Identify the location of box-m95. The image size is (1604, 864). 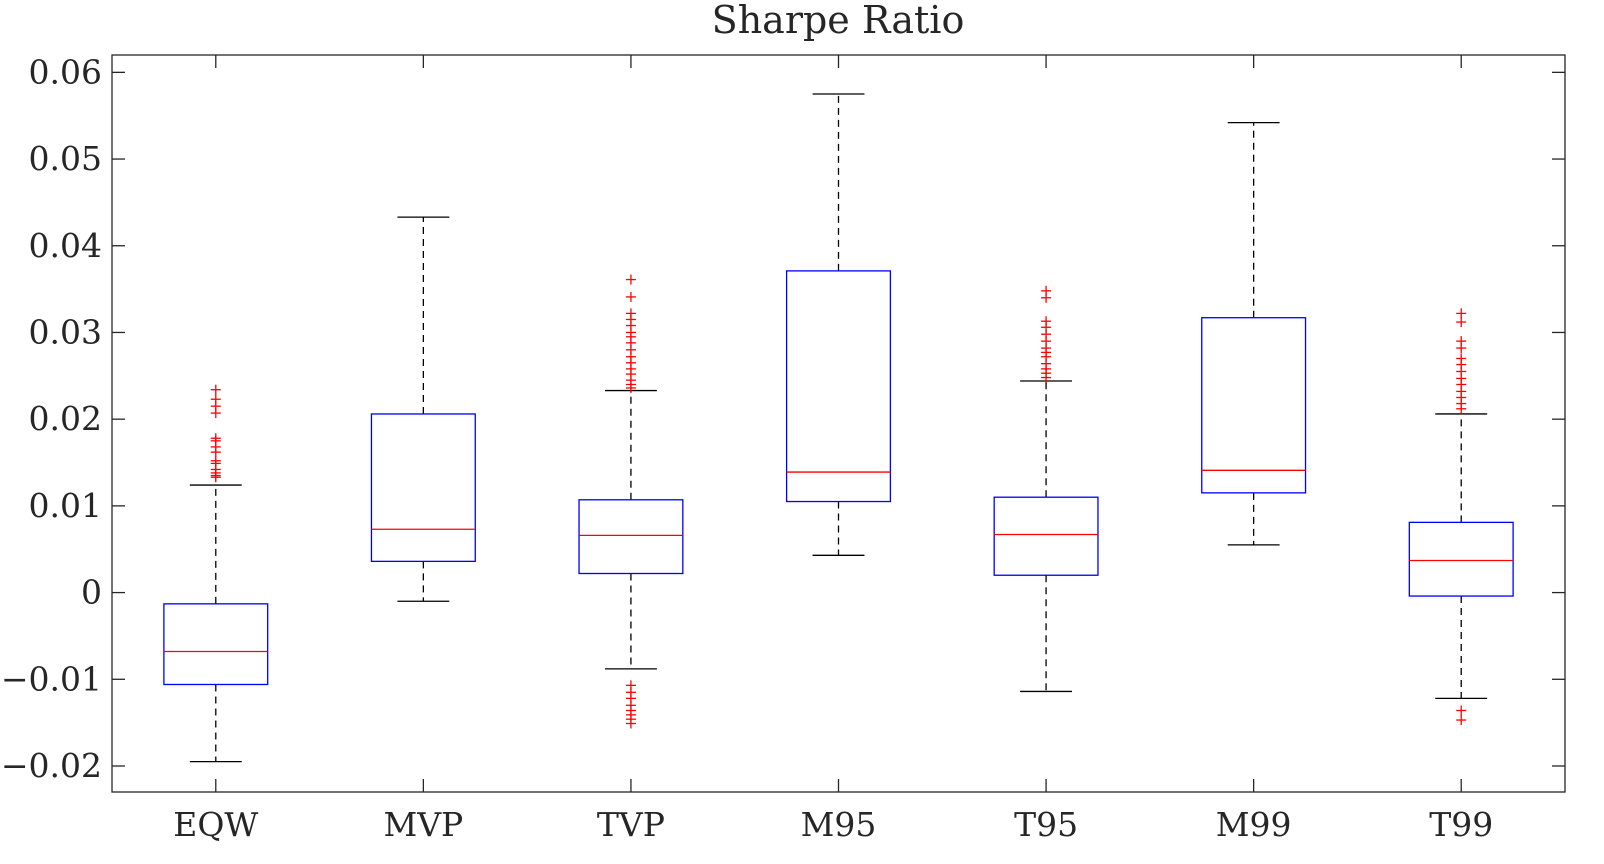
(838, 324).